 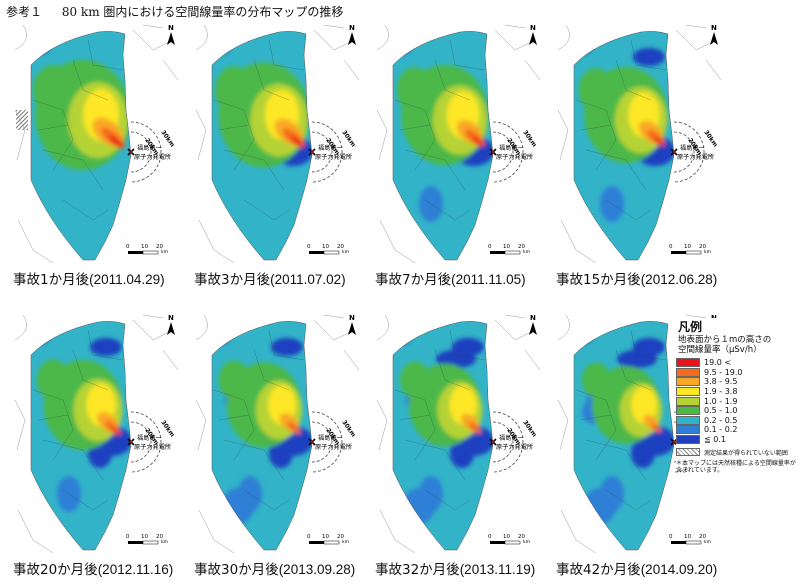 I want to click on legend-item: 3.8 - 9.5, so click(x=737, y=382).